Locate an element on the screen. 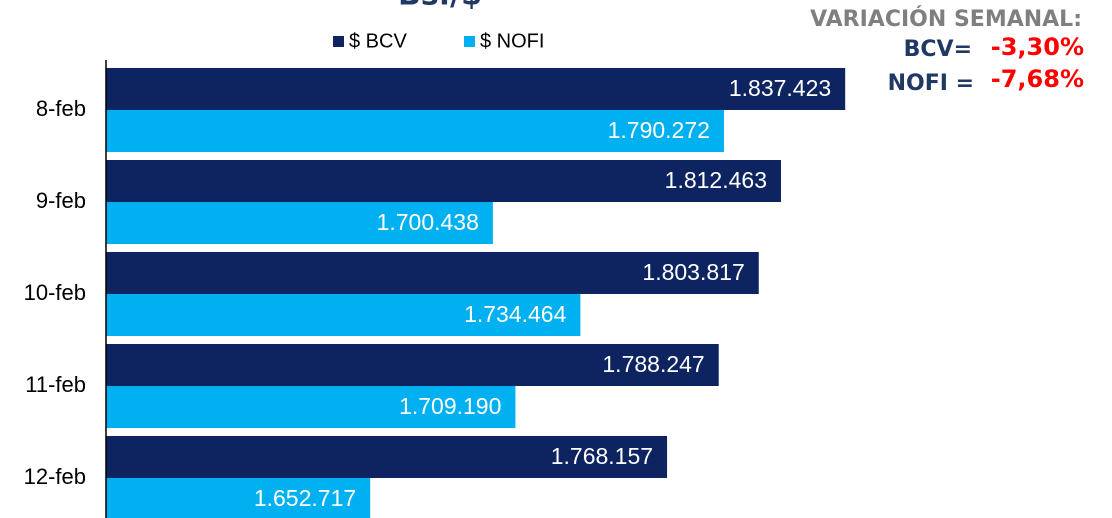 This screenshot has width=1112, height=518. annotation: BCV= is located at coordinates (938, 49).